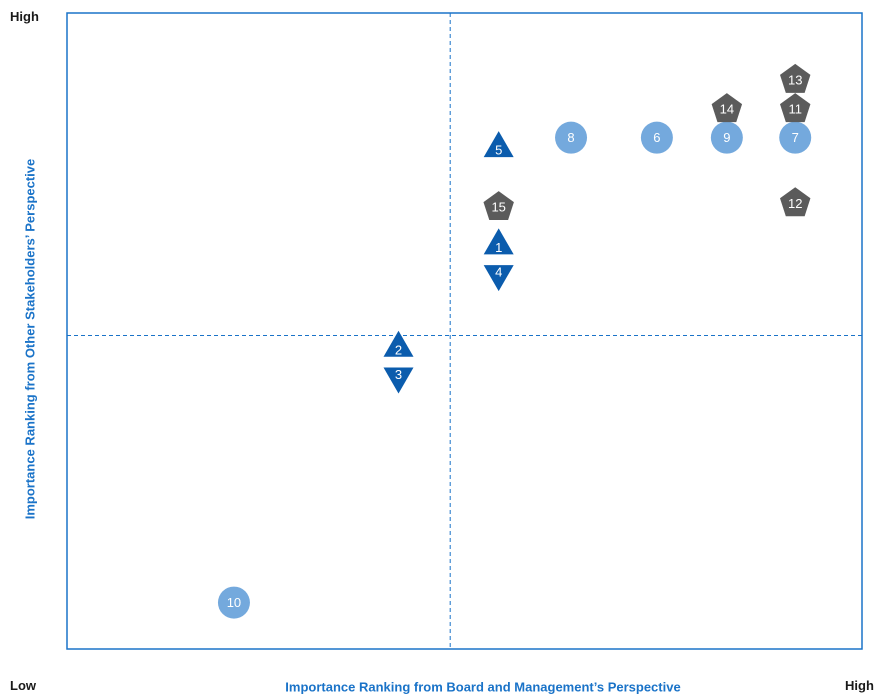 This screenshot has width=882, height=699. What do you see at coordinates (23, 685) in the screenshot?
I see `axis-low-label: Low` at bounding box center [23, 685].